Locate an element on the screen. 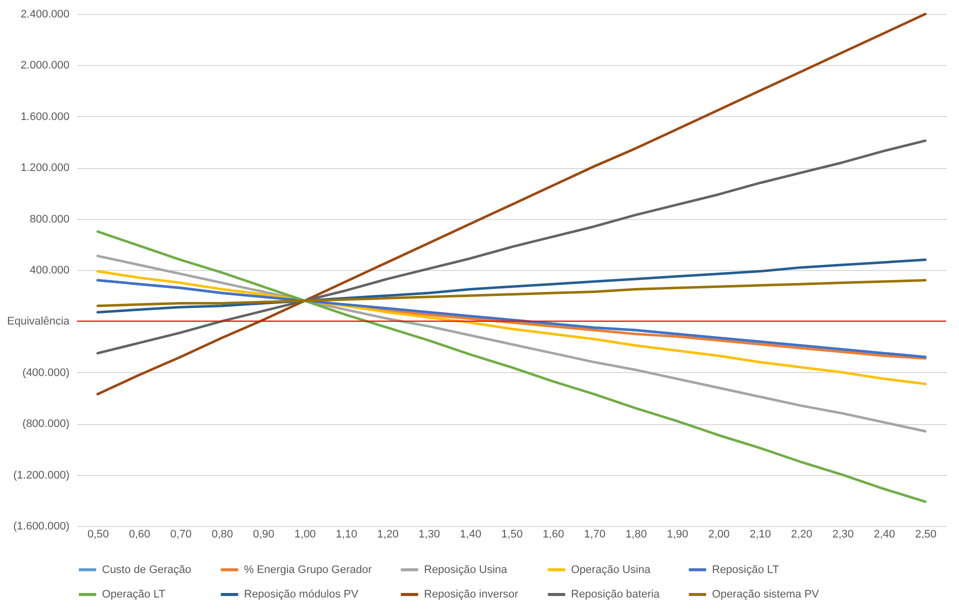 The width and height of the screenshot is (959, 610). x-tick-label: 1,70 is located at coordinates (595, 534).